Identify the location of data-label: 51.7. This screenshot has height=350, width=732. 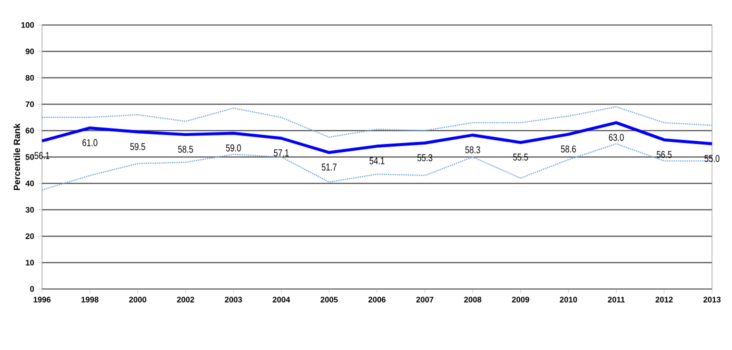
(329, 167).